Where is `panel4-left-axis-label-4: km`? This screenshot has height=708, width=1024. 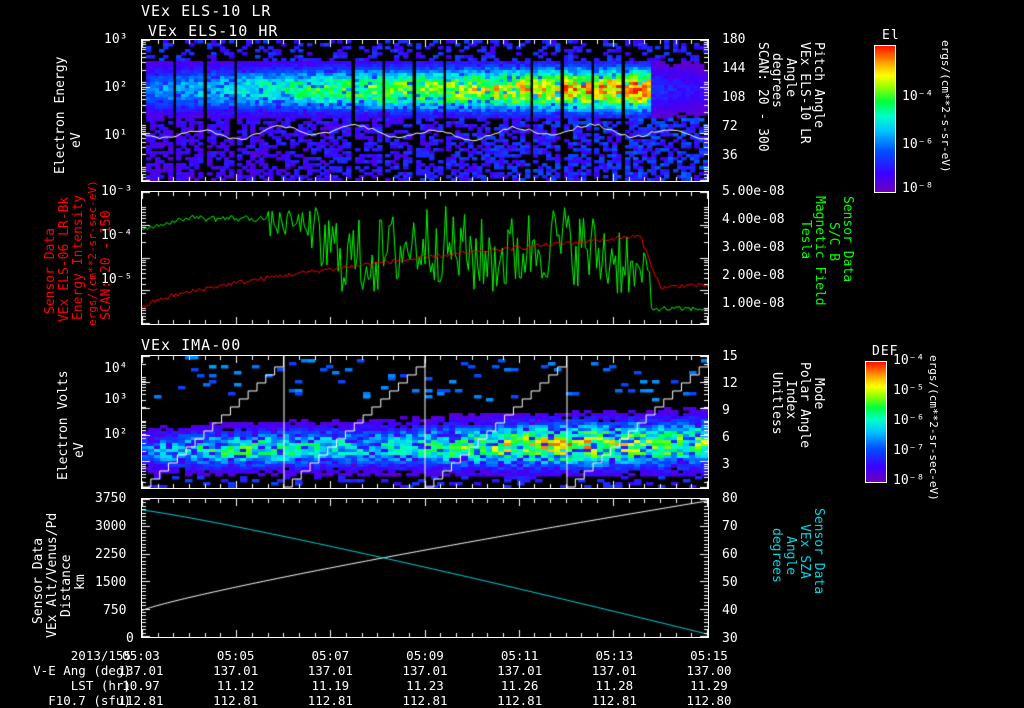 panel4-left-axis-label-4: km is located at coordinates (80, 582).